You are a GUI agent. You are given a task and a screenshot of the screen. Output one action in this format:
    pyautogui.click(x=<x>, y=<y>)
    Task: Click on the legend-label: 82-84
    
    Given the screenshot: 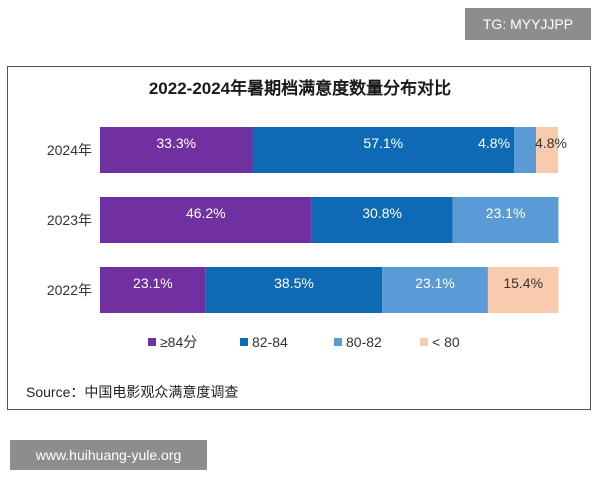 What is the action you would take?
    pyautogui.click(x=270, y=342)
    